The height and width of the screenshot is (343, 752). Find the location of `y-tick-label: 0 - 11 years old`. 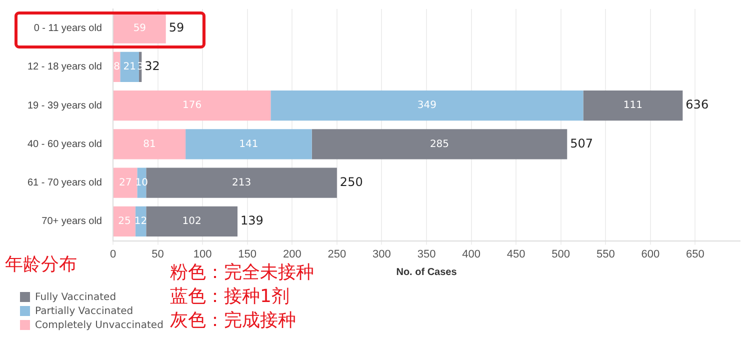

y-tick-label: 0 - 11 years old is located at coordinates (68, 28).